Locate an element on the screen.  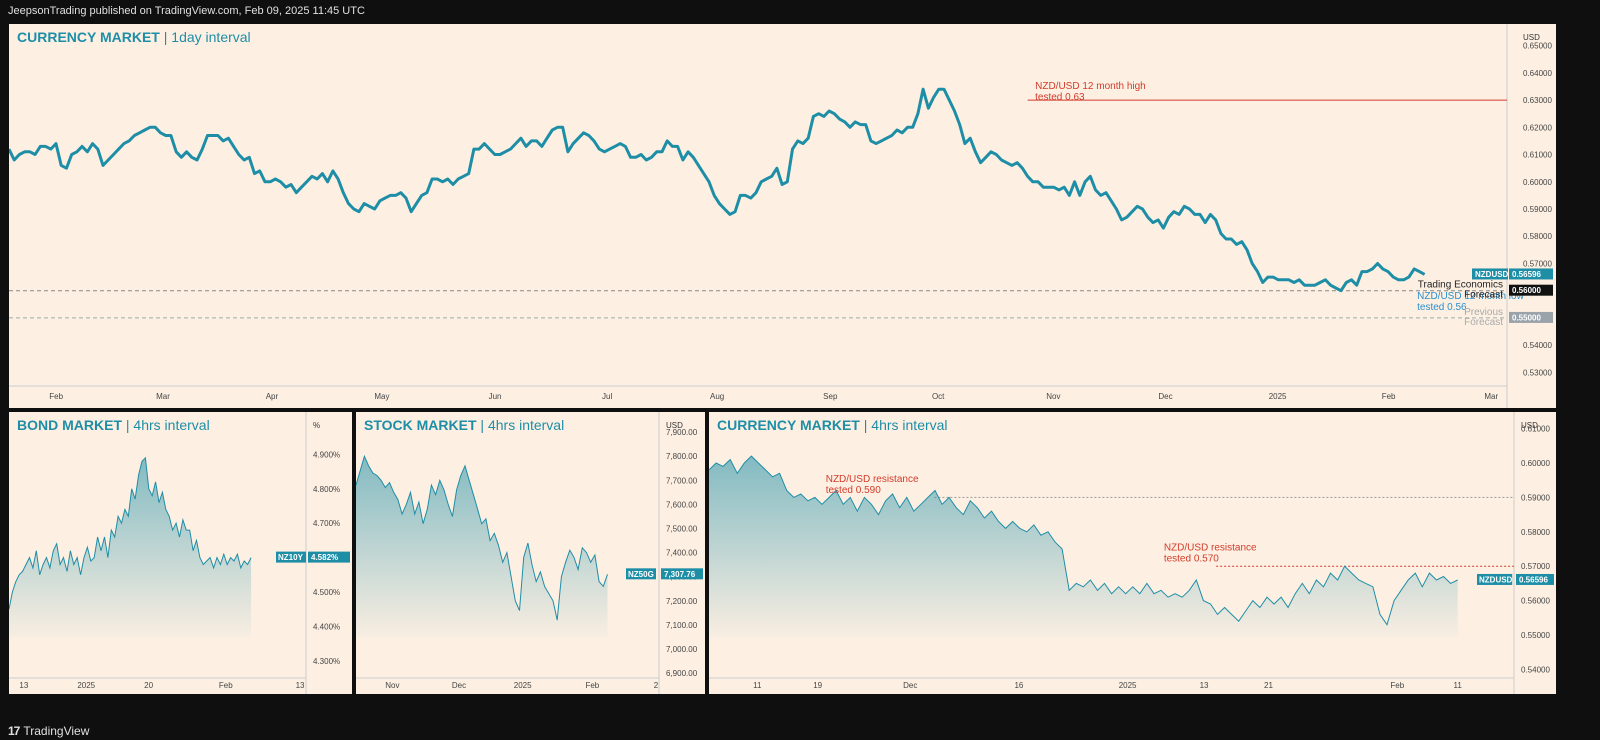
main-x-tick-label: Nov is located at coordinates (1053, 396).